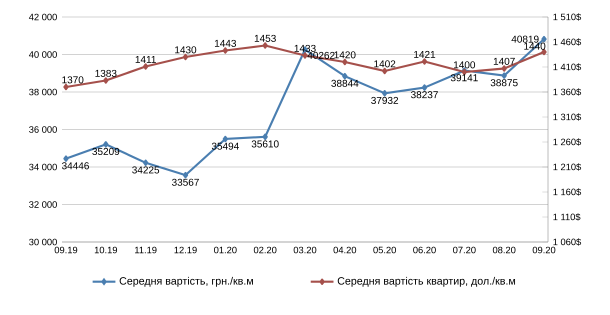 This screenshot has width=610, height=315. Describe the element at coordinates (75, 166) in the screenshot. I see `data-label: 34446` at that location.